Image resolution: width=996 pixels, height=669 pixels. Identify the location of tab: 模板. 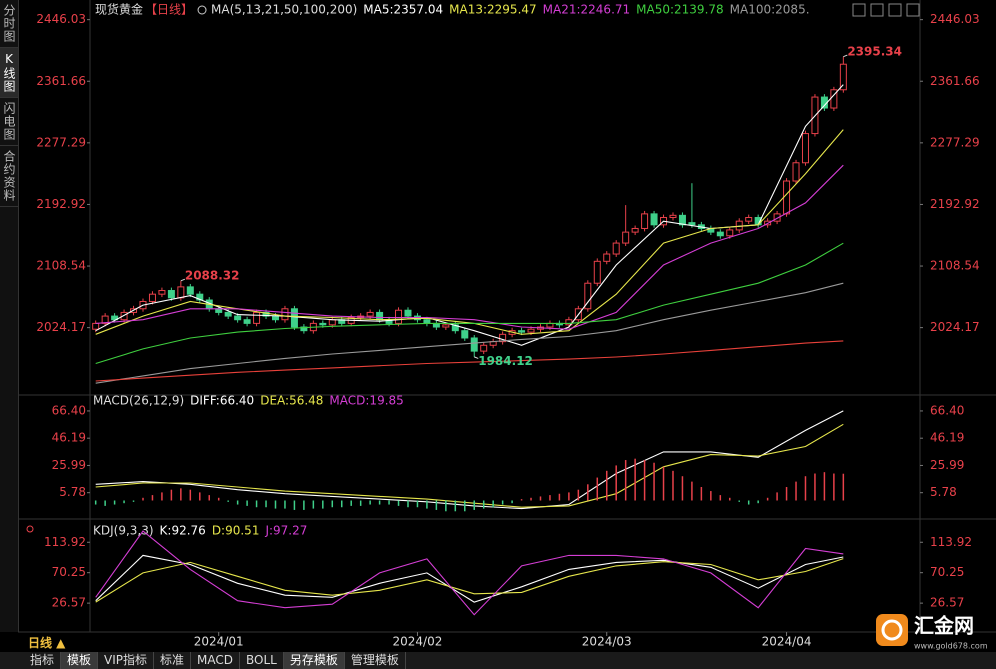
(80, 660).